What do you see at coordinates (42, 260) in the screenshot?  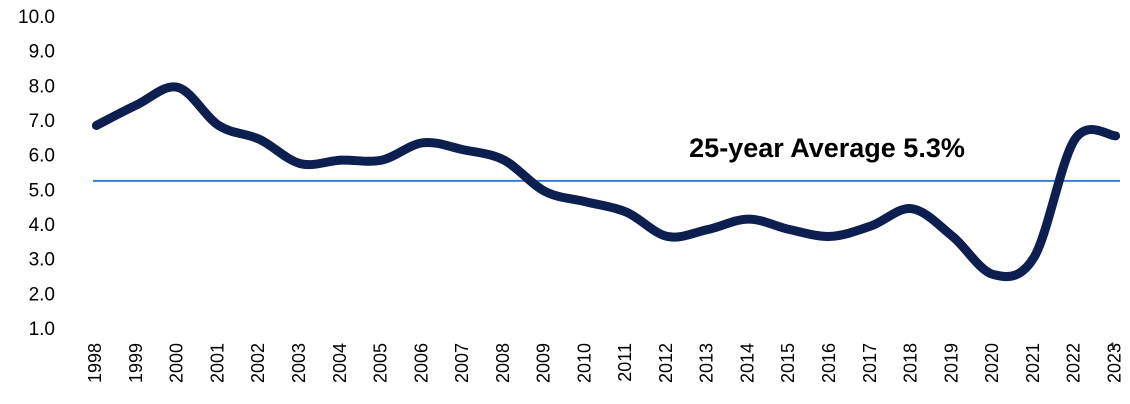 I see `y-tick-label: 3.0` at bounding box center [42, 260].